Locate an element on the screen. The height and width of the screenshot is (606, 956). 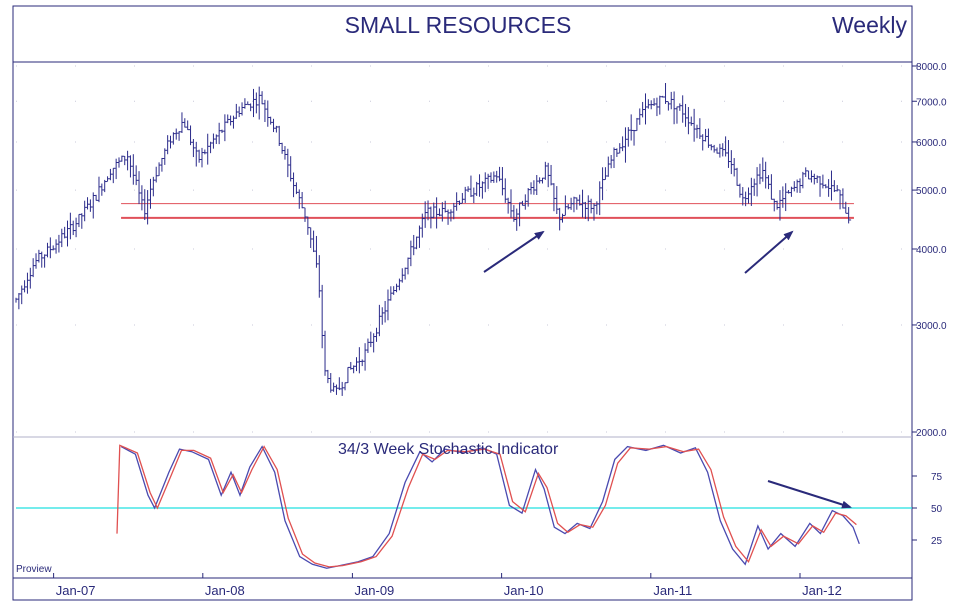
period-label: Weekly is located at coordinates (869, 25).